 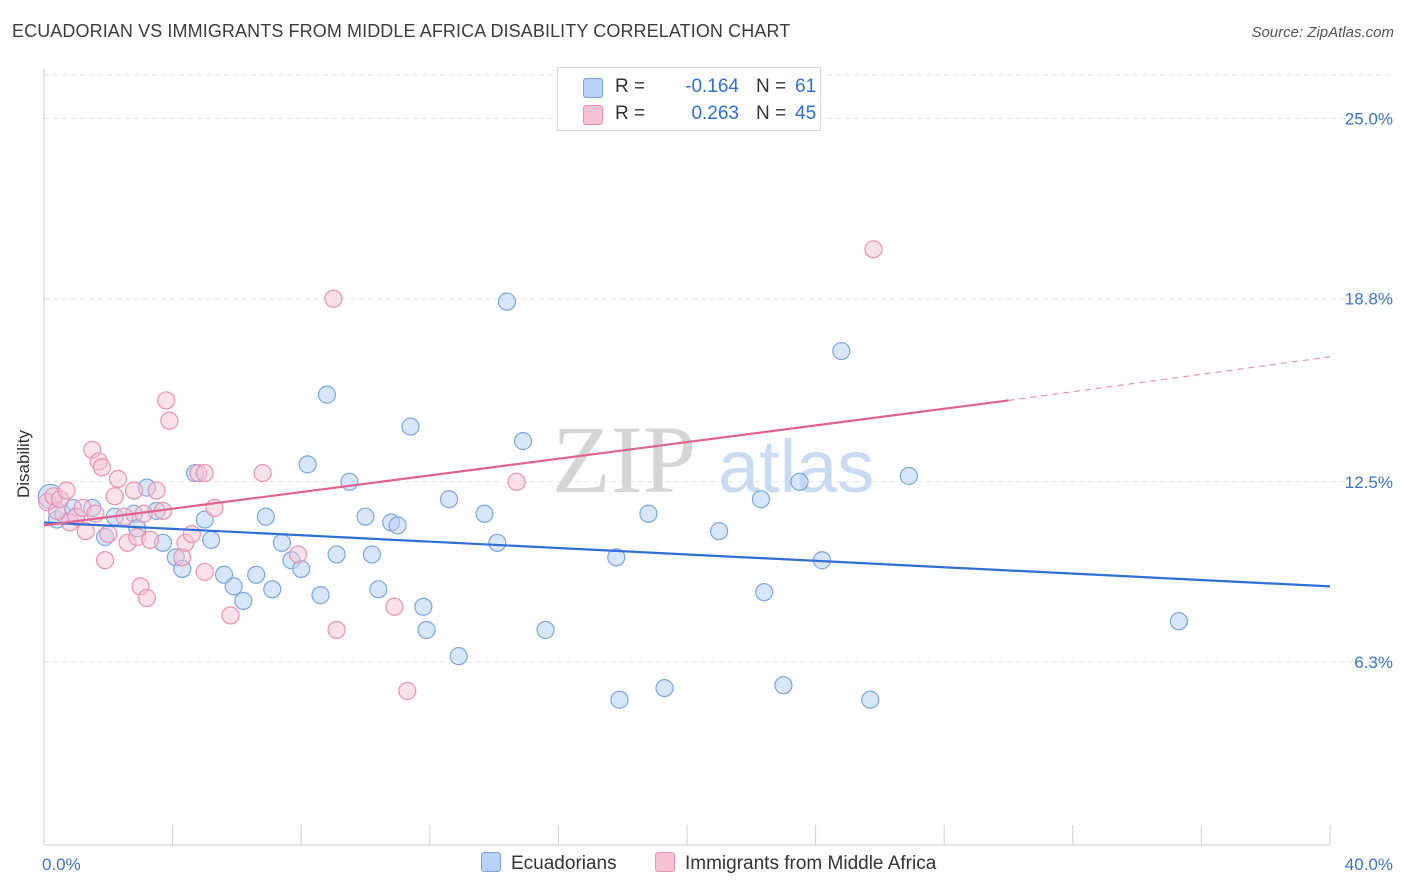 What do you see at coordinates (713, 459) in the screenshot?
I see `watermark: ZIP atlas` at bounding box center [713, 459].